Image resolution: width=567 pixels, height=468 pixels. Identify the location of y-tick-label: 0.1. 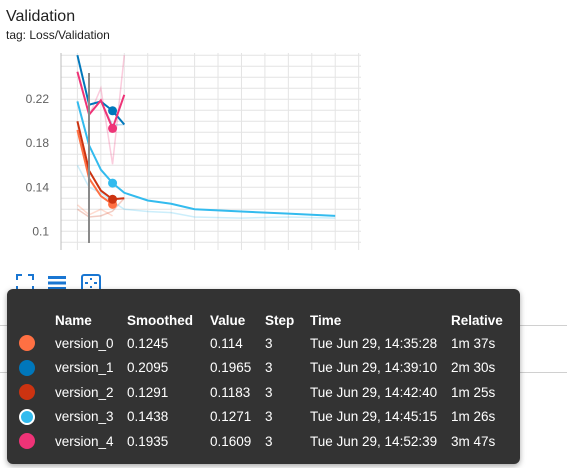
(40, 231).